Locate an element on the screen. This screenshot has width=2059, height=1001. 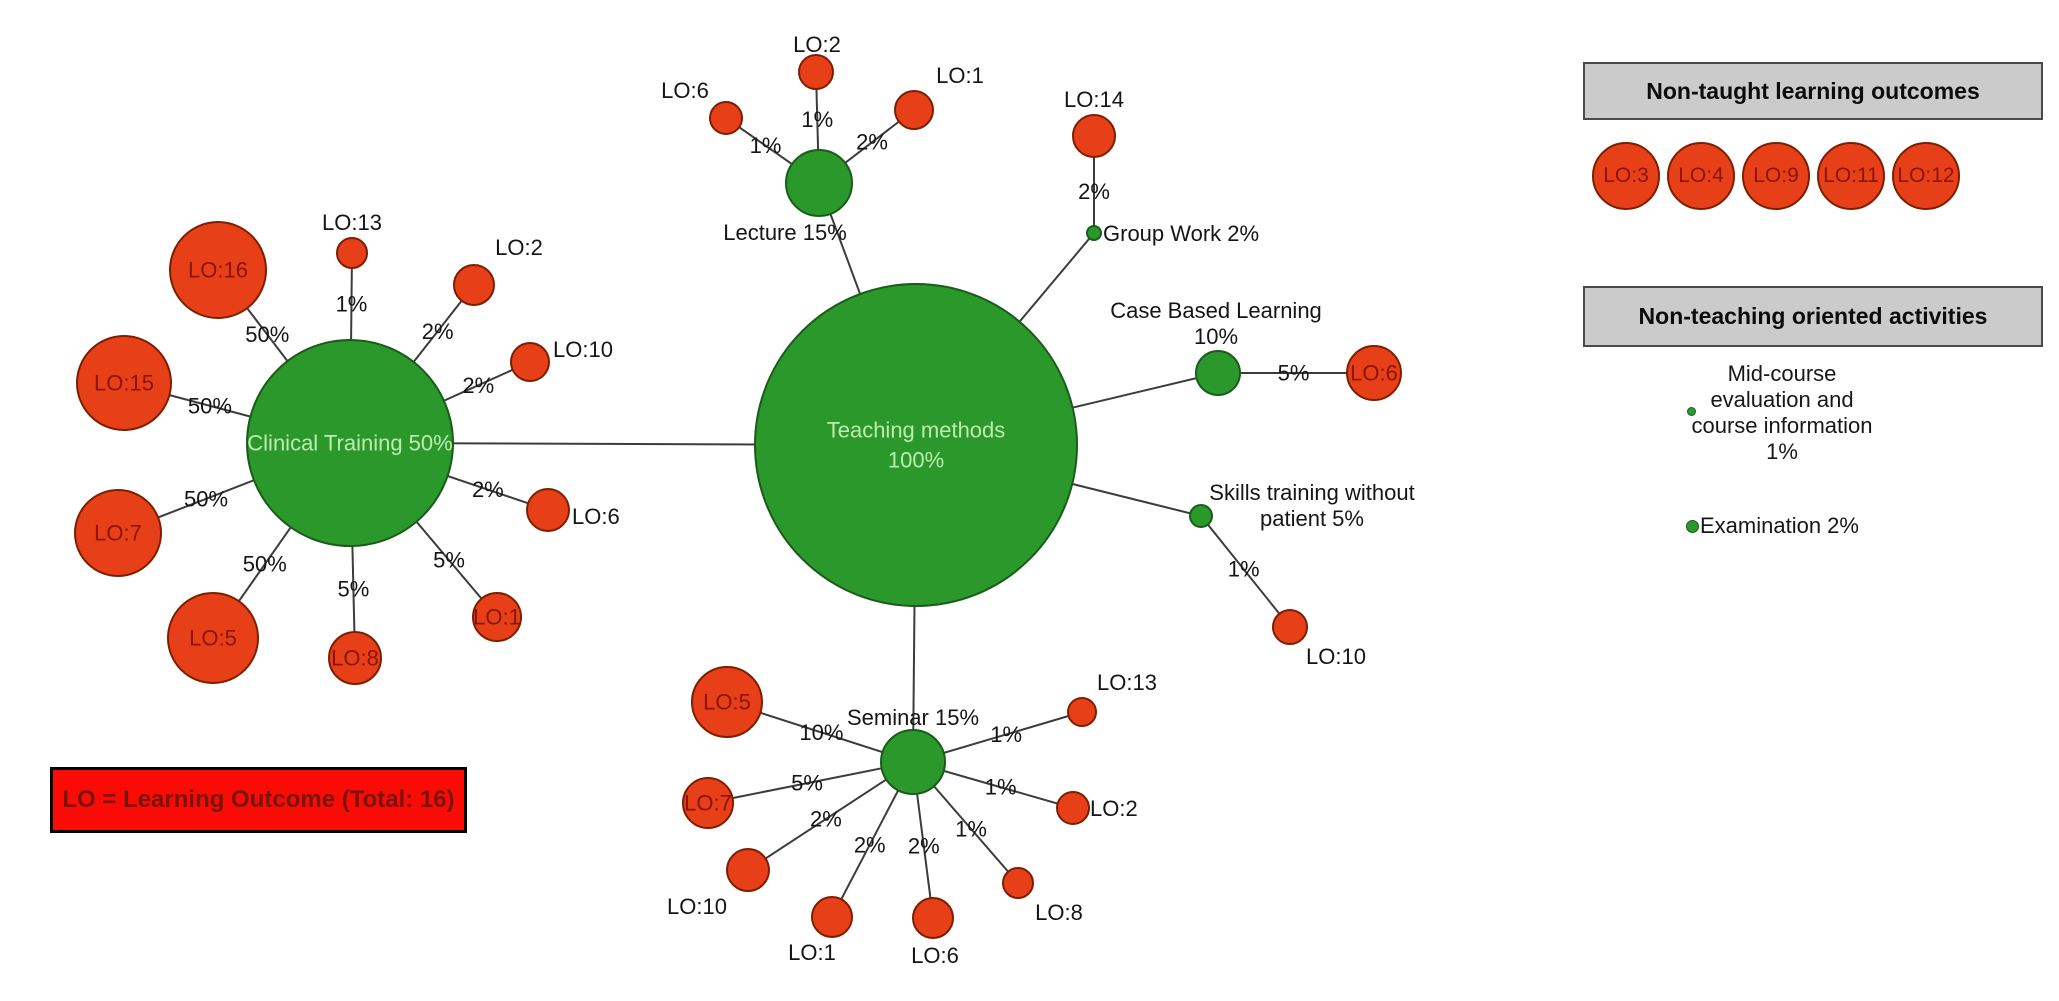
non-taught-learning-outcomes-header: Non-taught learning outcomes is located at coordinates (1813, 91).